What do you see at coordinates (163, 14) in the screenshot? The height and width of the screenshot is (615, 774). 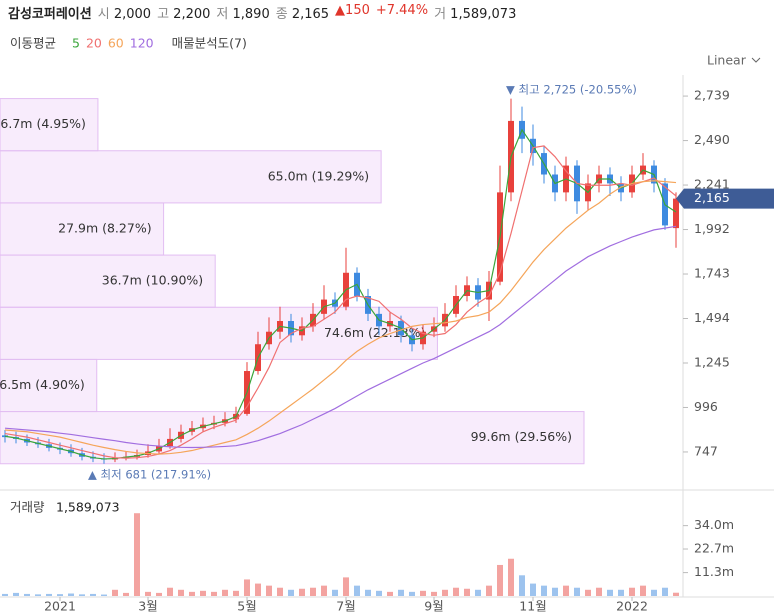 I see `quote-label: 고` at bounding box center [163, 14].